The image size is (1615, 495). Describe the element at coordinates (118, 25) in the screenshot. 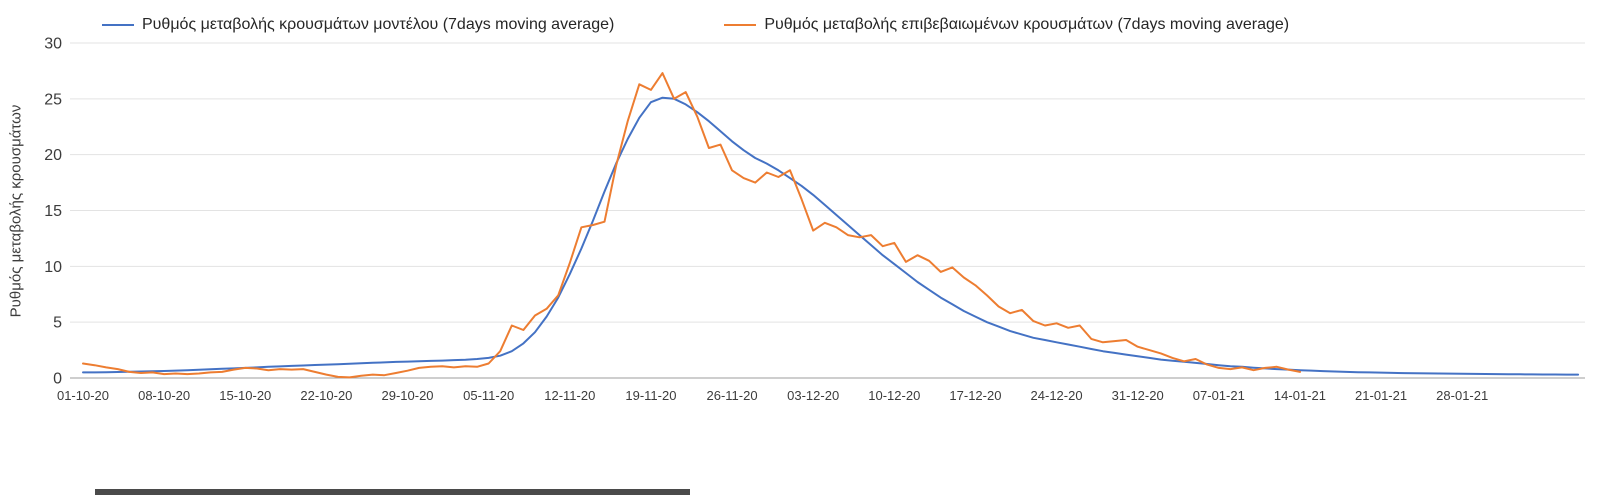

I see `model-line-swatch` at that location.